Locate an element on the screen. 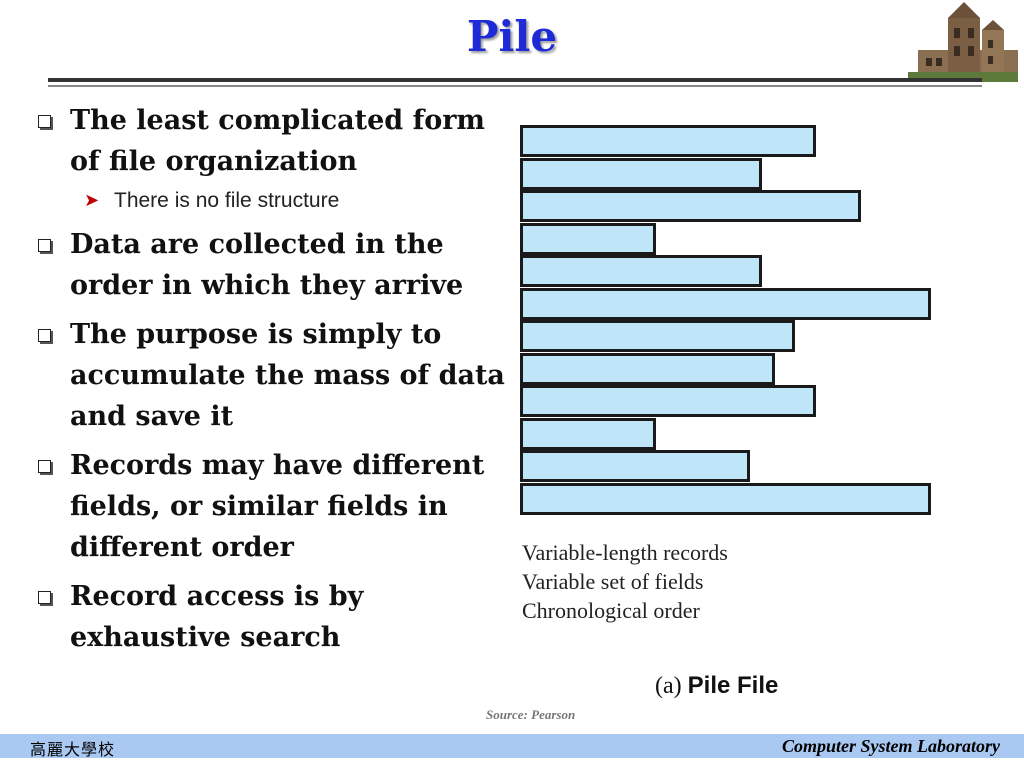 This screenshot has height=768, width=1024. source-note: Source: Pearson is located at coordinates (531, 714).